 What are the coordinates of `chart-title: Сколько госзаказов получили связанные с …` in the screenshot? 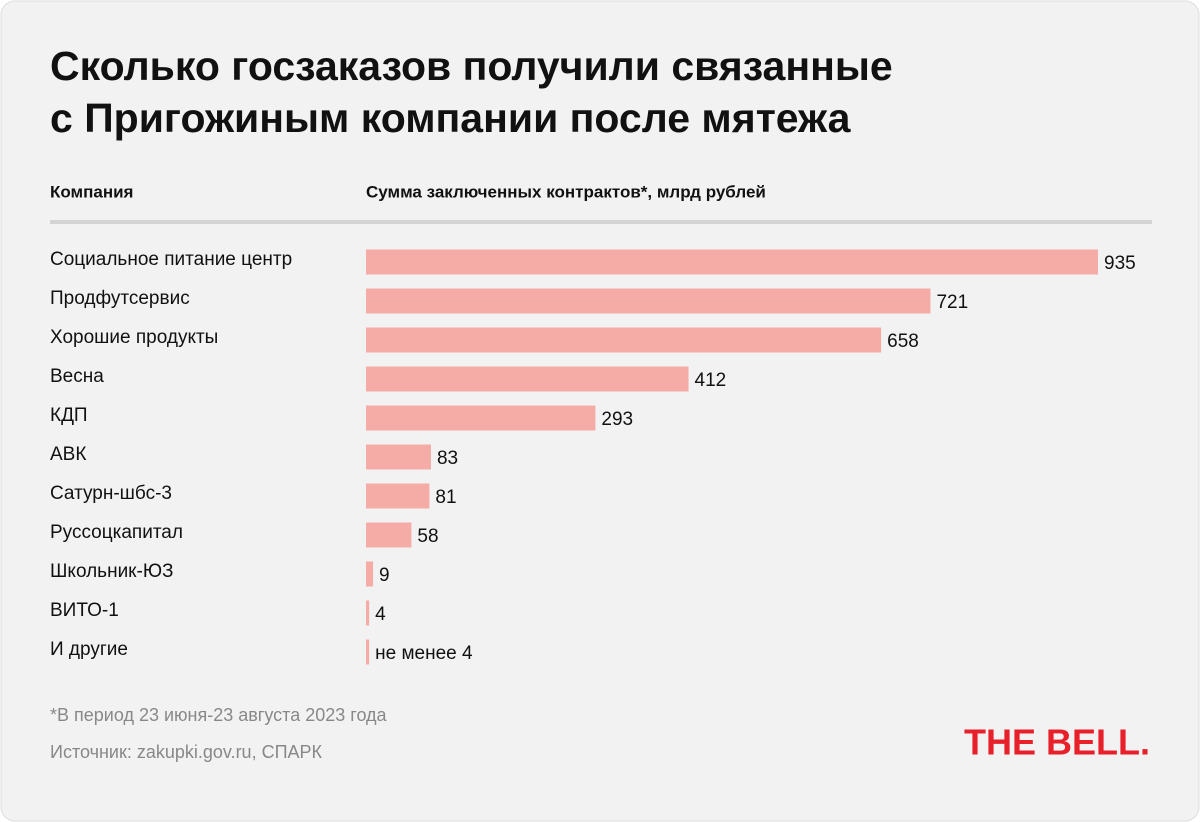 It's located at (471, 92).